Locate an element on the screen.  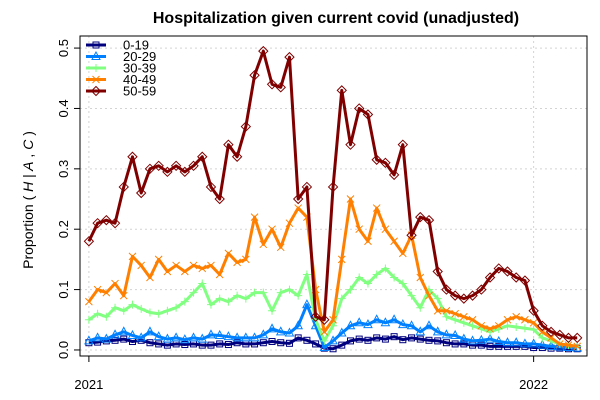
legend-item-20-29: 20-29 is located at coordinates (121, 56).